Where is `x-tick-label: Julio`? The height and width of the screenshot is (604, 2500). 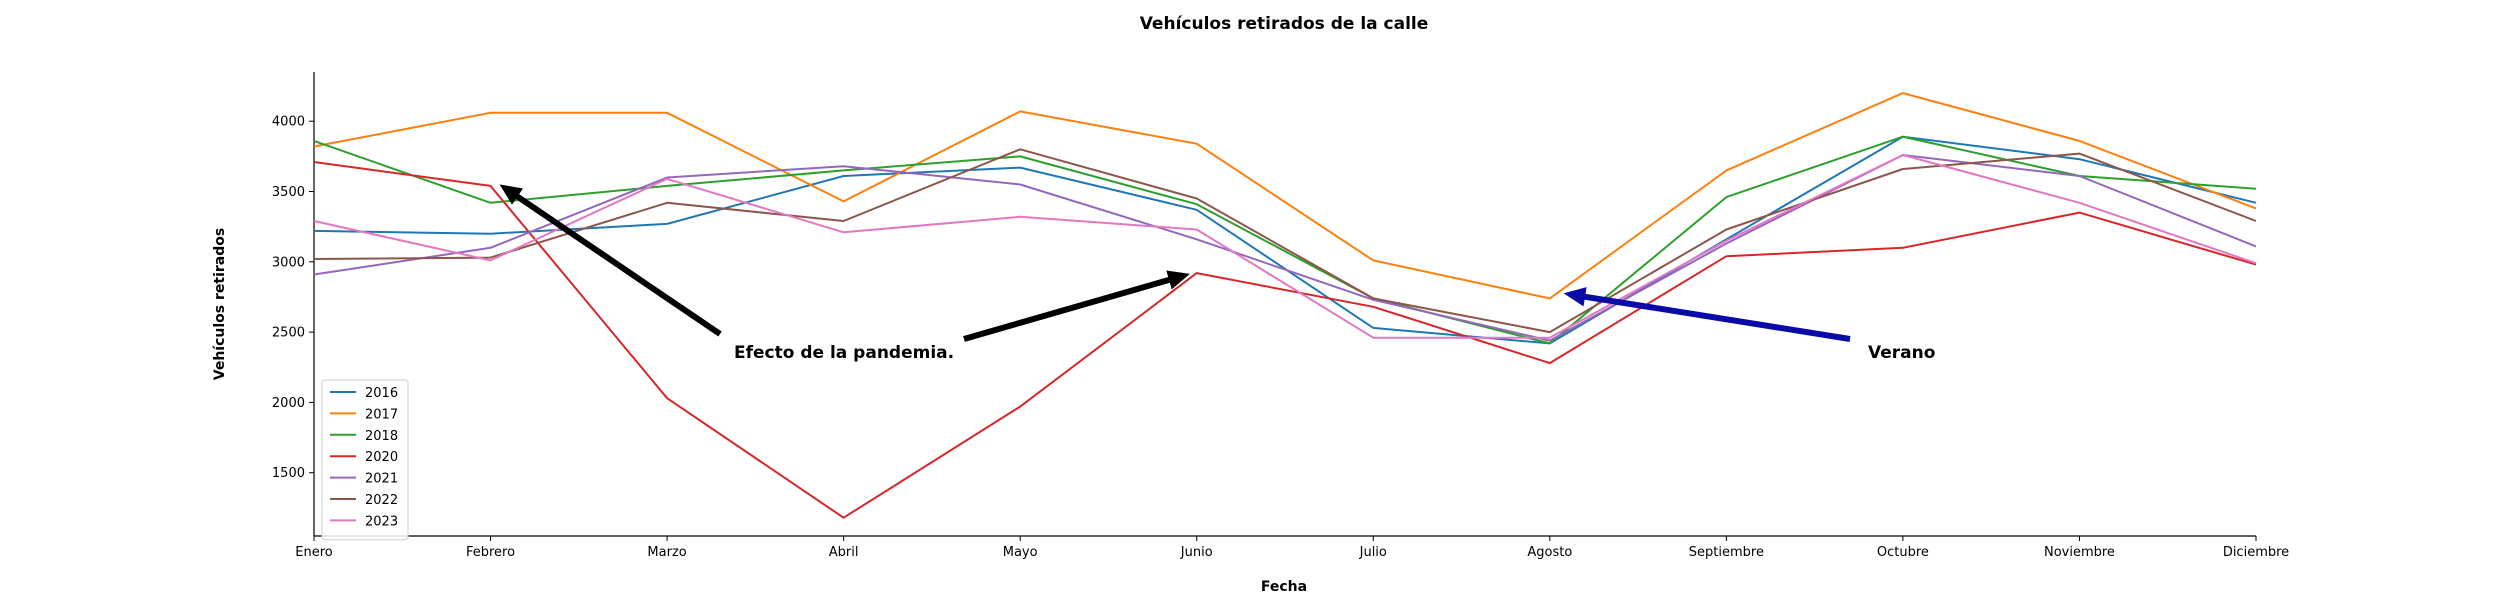
x-tick-label: Julio is located at coordinates (1373, 552).